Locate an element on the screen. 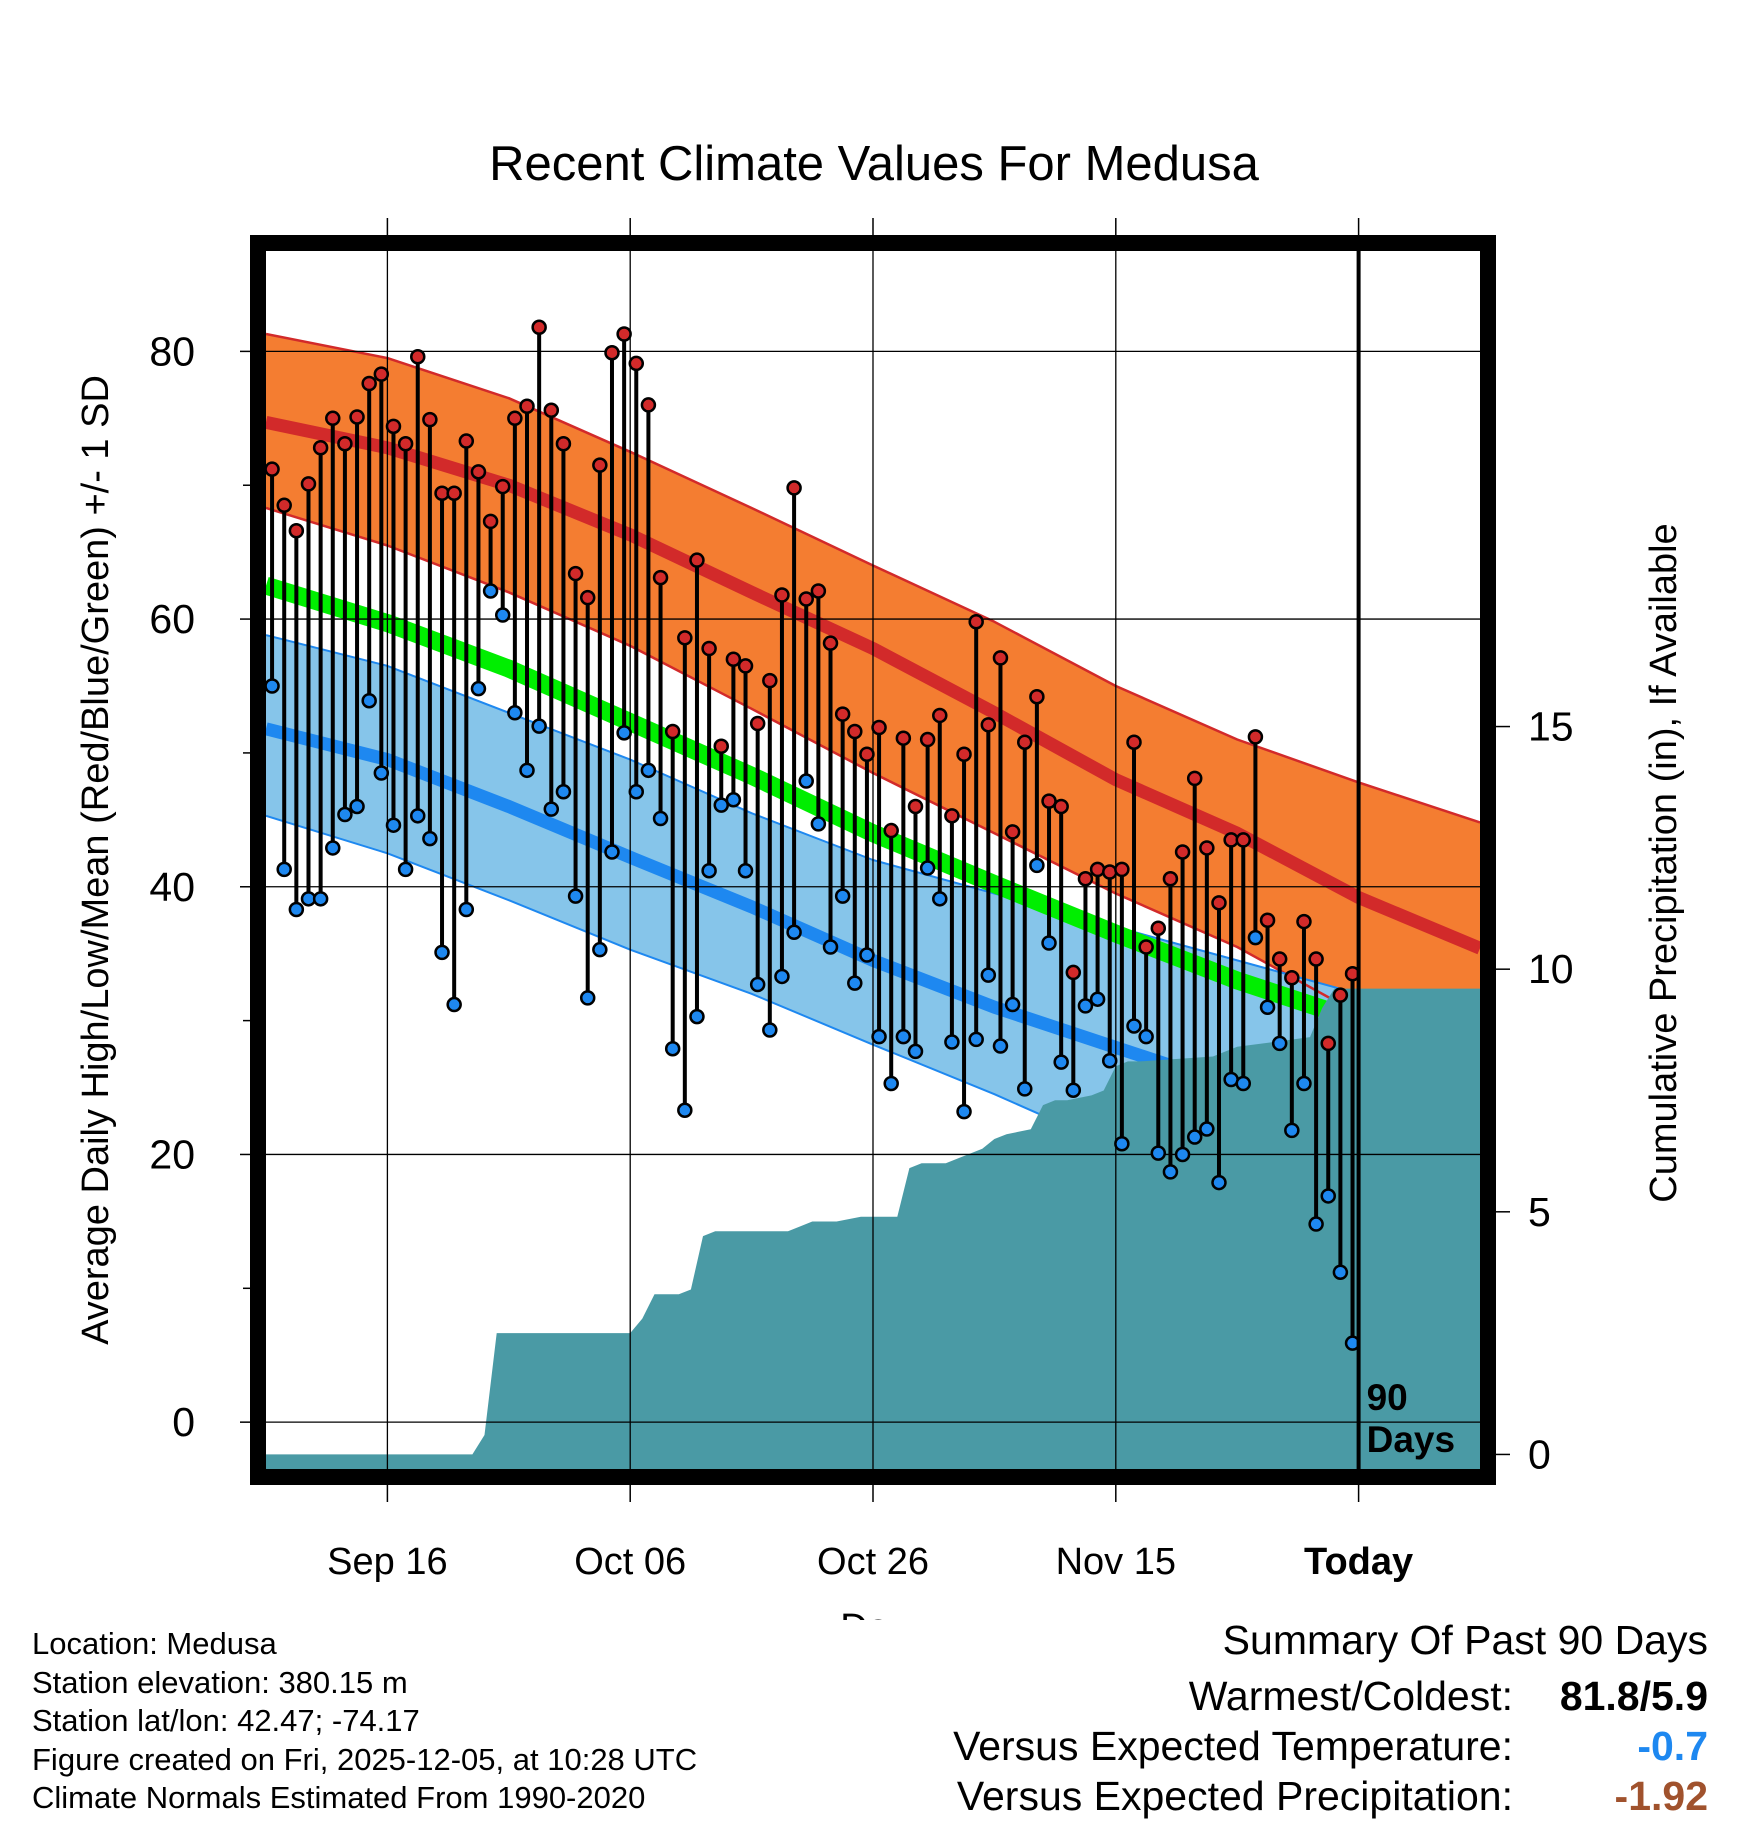 This screenshot has height=1828, width=1748. x-tick-label: Nov 15 is located at coordinates (1116, 1562).